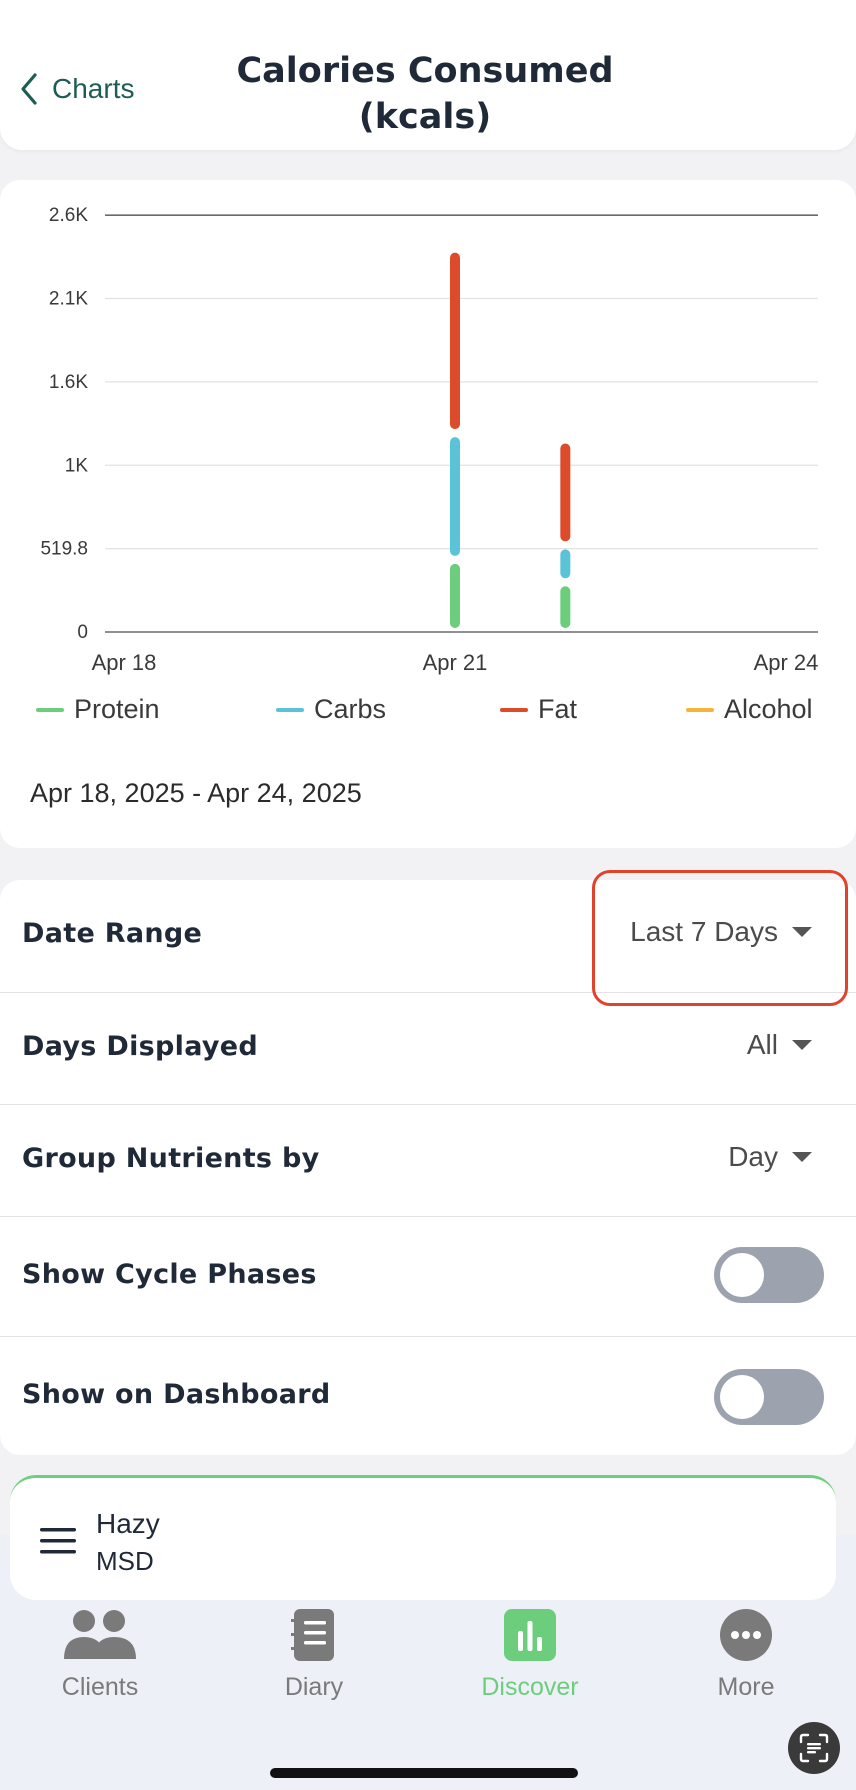 The width and height of the screenshot is (856, 1790). Describe the element at coordinates (779, 1045) in the screenshot. I see `days-displayed-dropdown: All` at that location.